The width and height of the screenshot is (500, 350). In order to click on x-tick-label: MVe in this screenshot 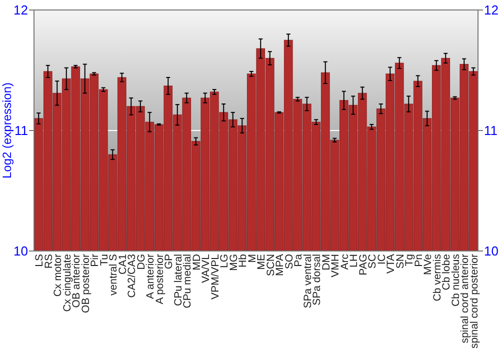, I will do `click(428, 265)`.